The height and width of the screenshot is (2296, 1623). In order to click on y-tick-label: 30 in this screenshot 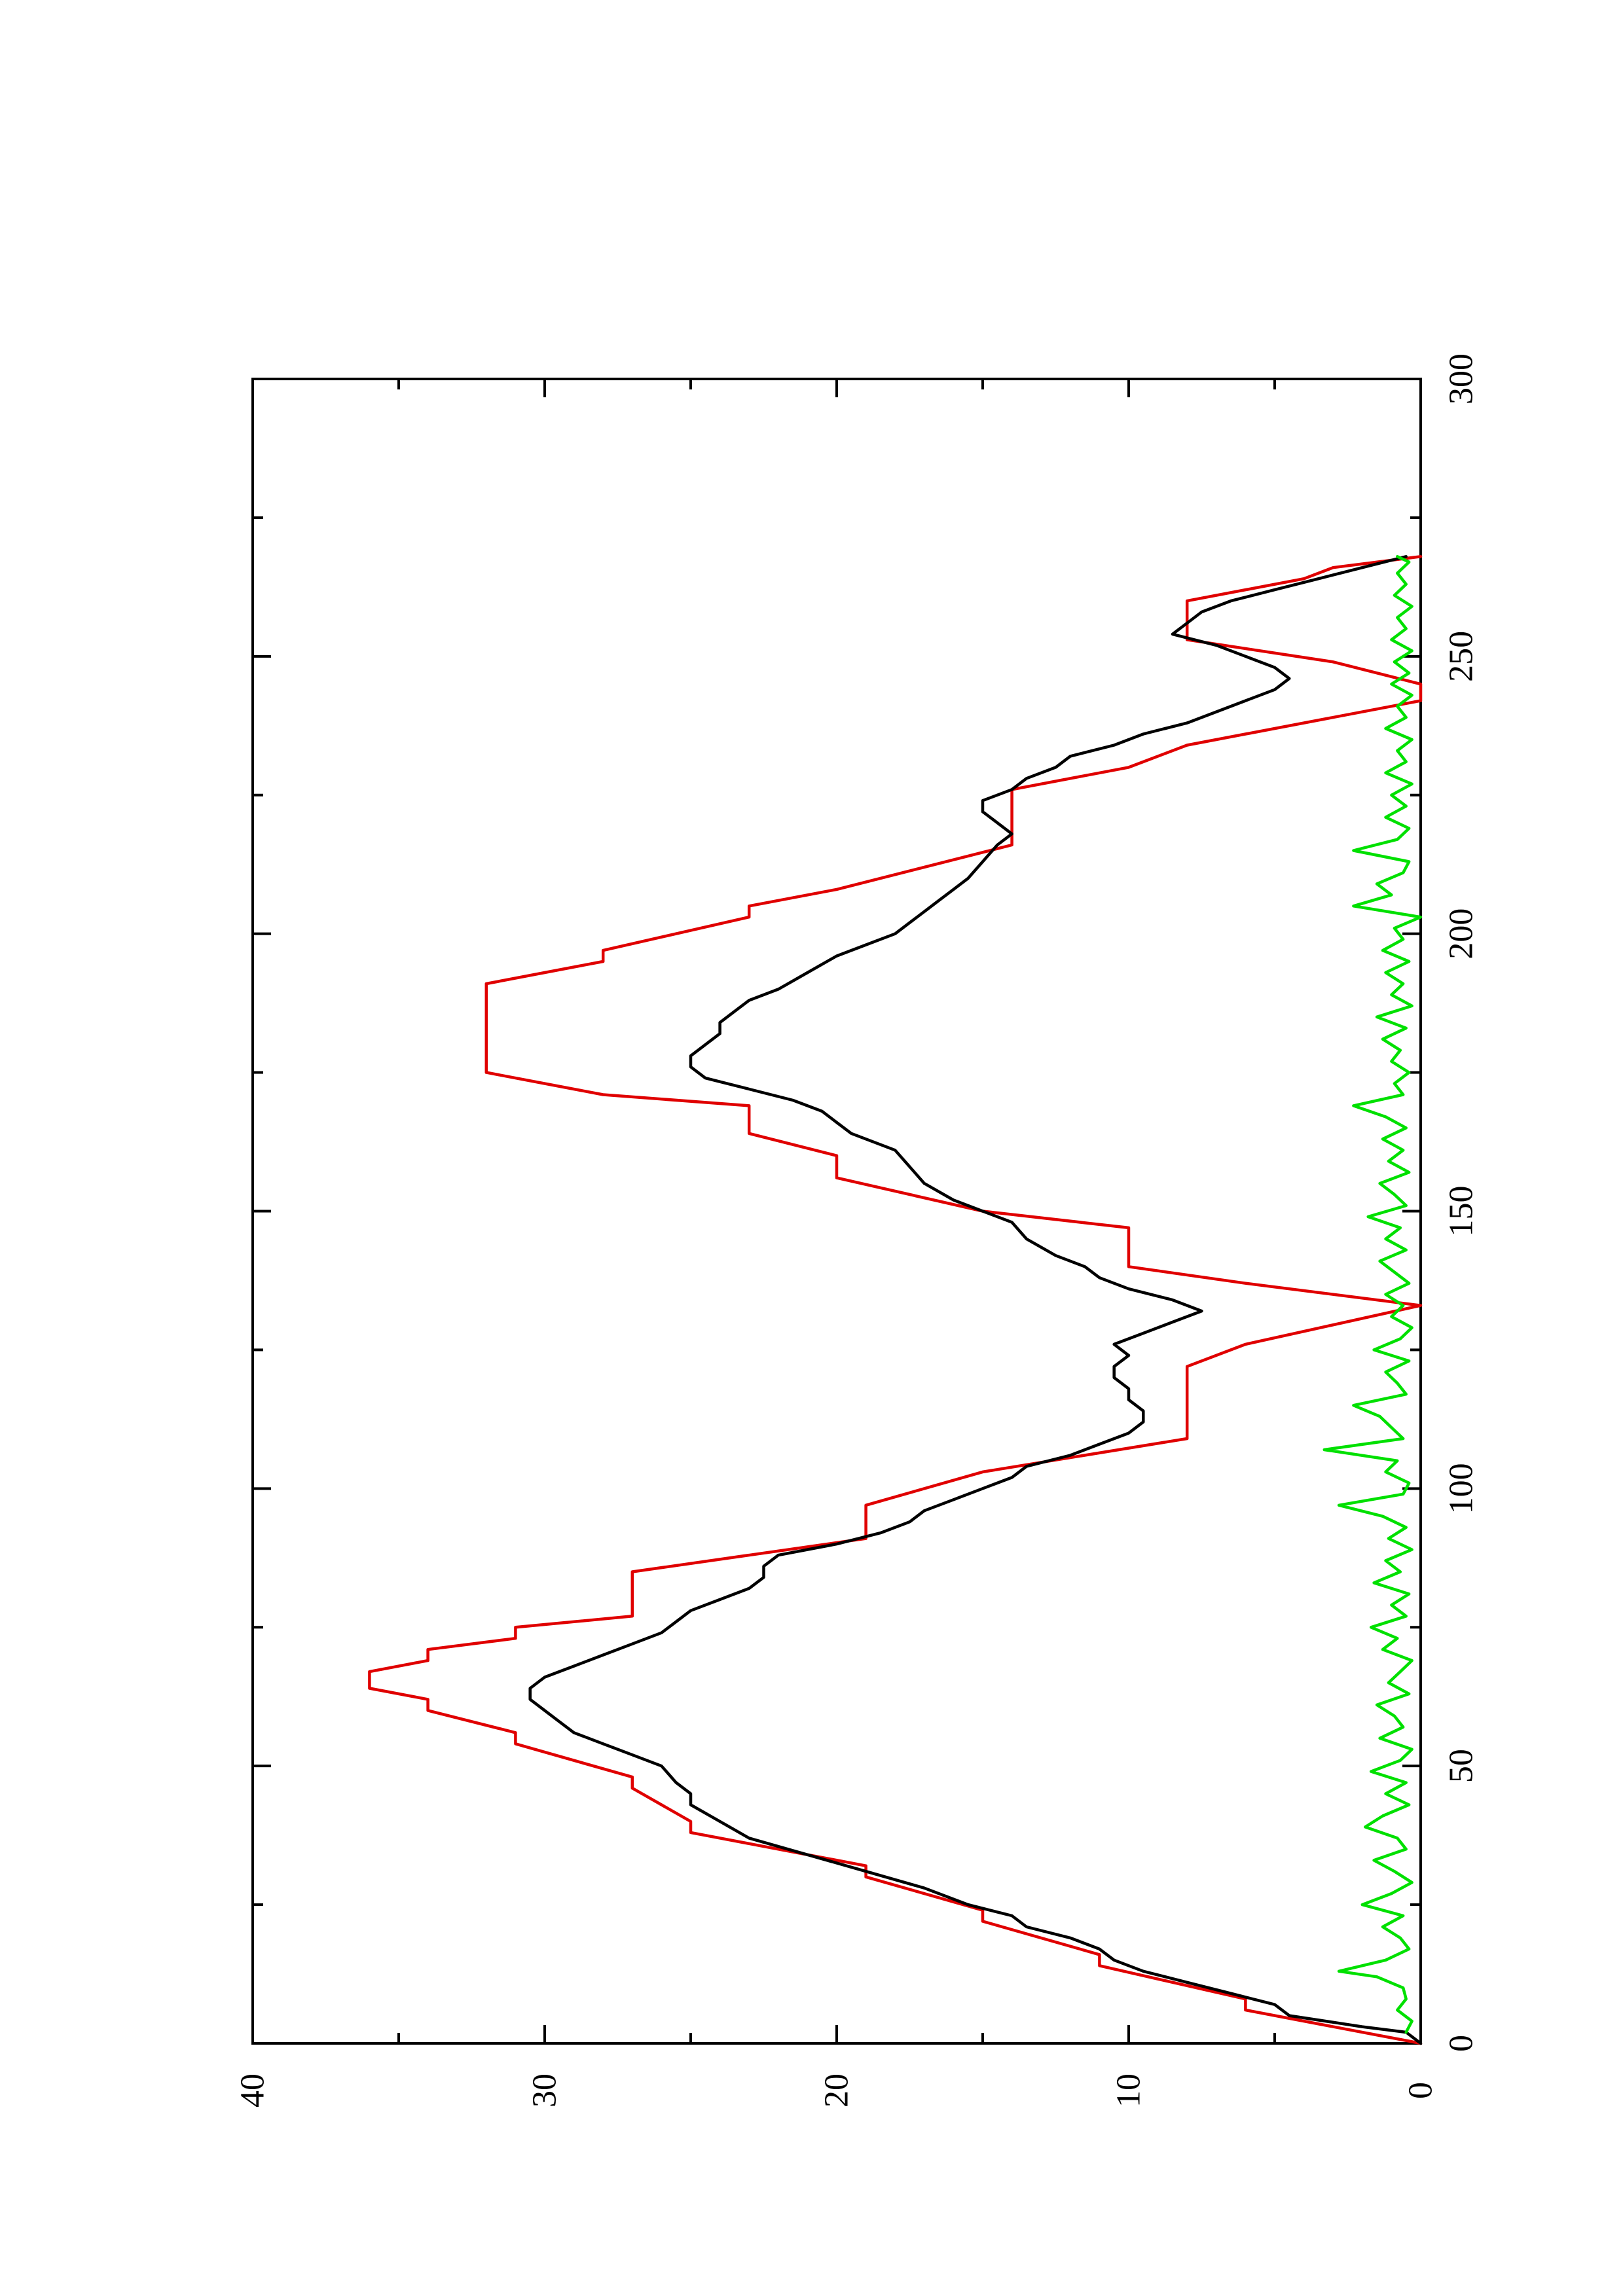, I will do `click(545, 2090)`.